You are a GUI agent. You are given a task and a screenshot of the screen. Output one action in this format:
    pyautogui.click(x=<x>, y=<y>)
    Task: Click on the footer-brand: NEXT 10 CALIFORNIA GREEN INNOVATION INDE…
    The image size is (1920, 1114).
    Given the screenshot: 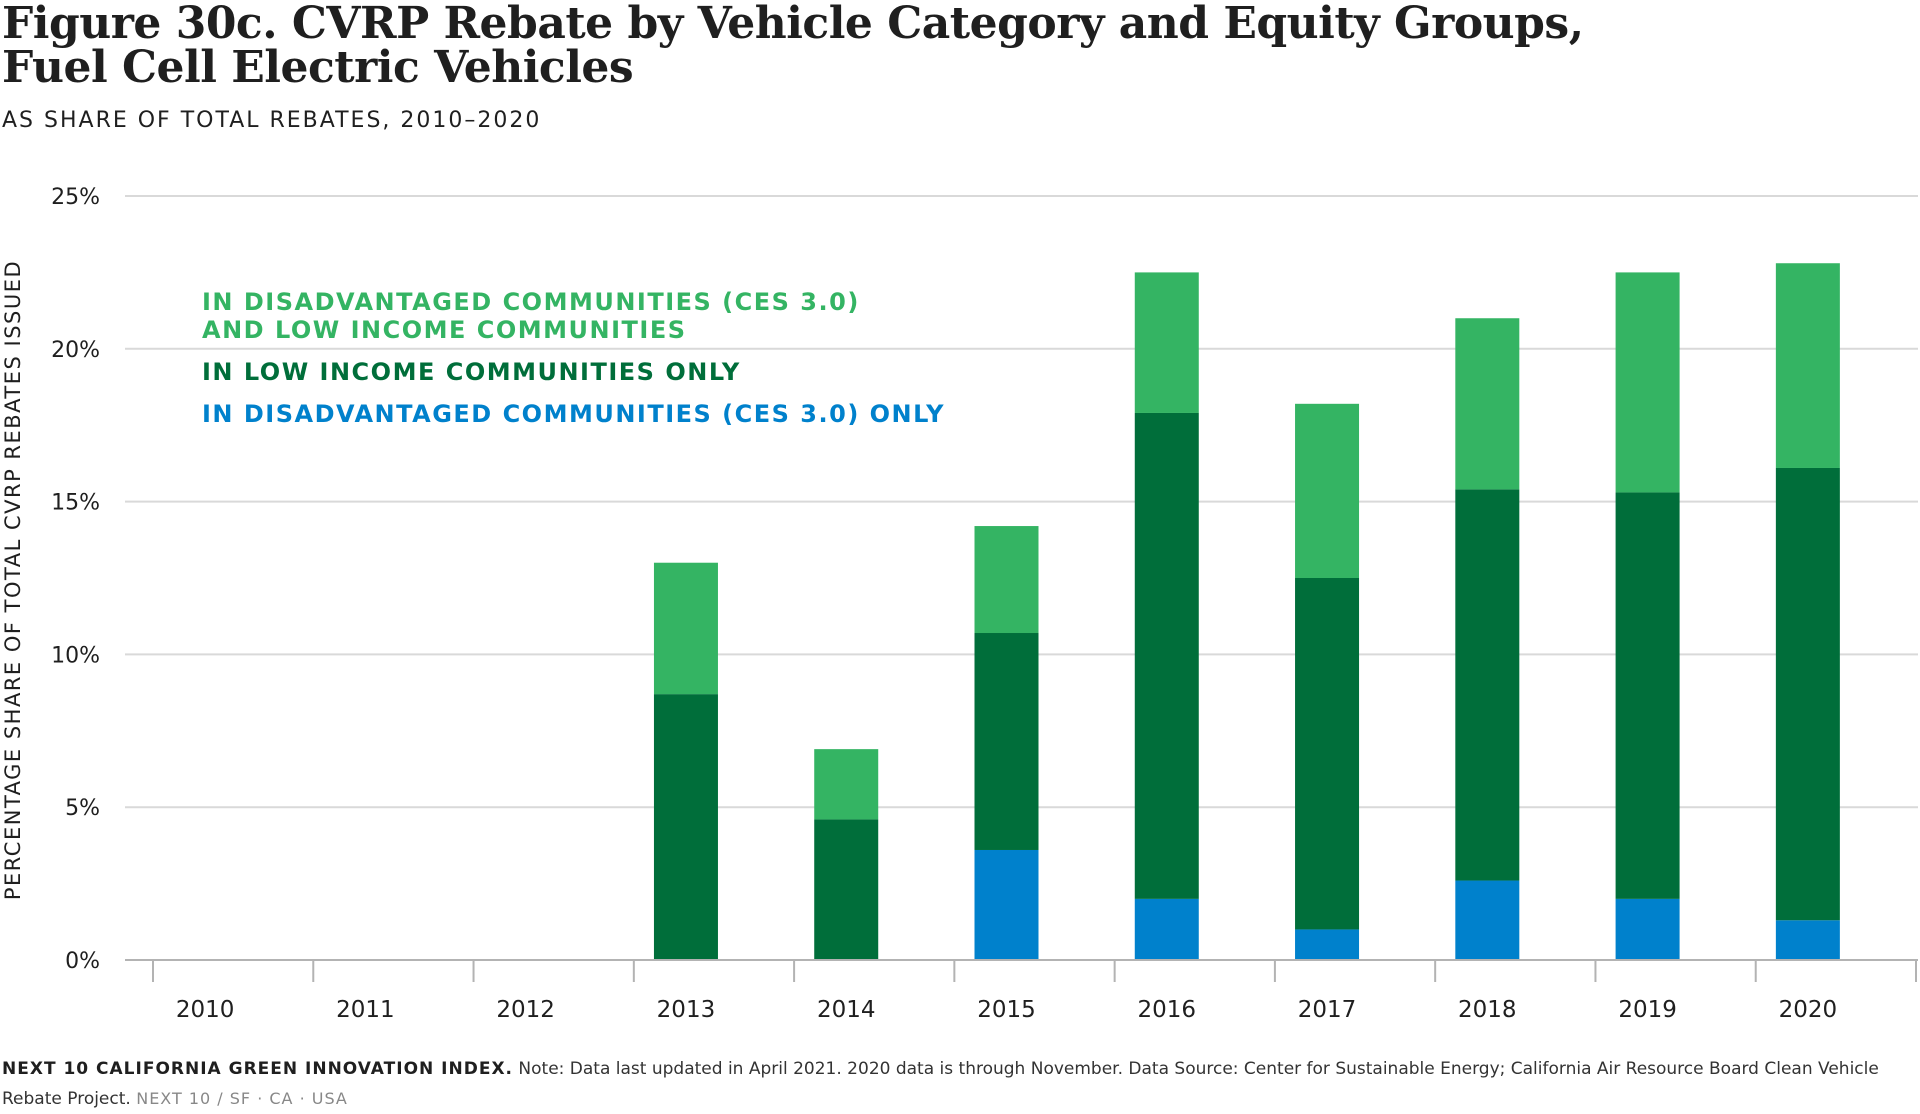 What is the action you would take?
    pyautogui.click(x=258, y=1069)
    